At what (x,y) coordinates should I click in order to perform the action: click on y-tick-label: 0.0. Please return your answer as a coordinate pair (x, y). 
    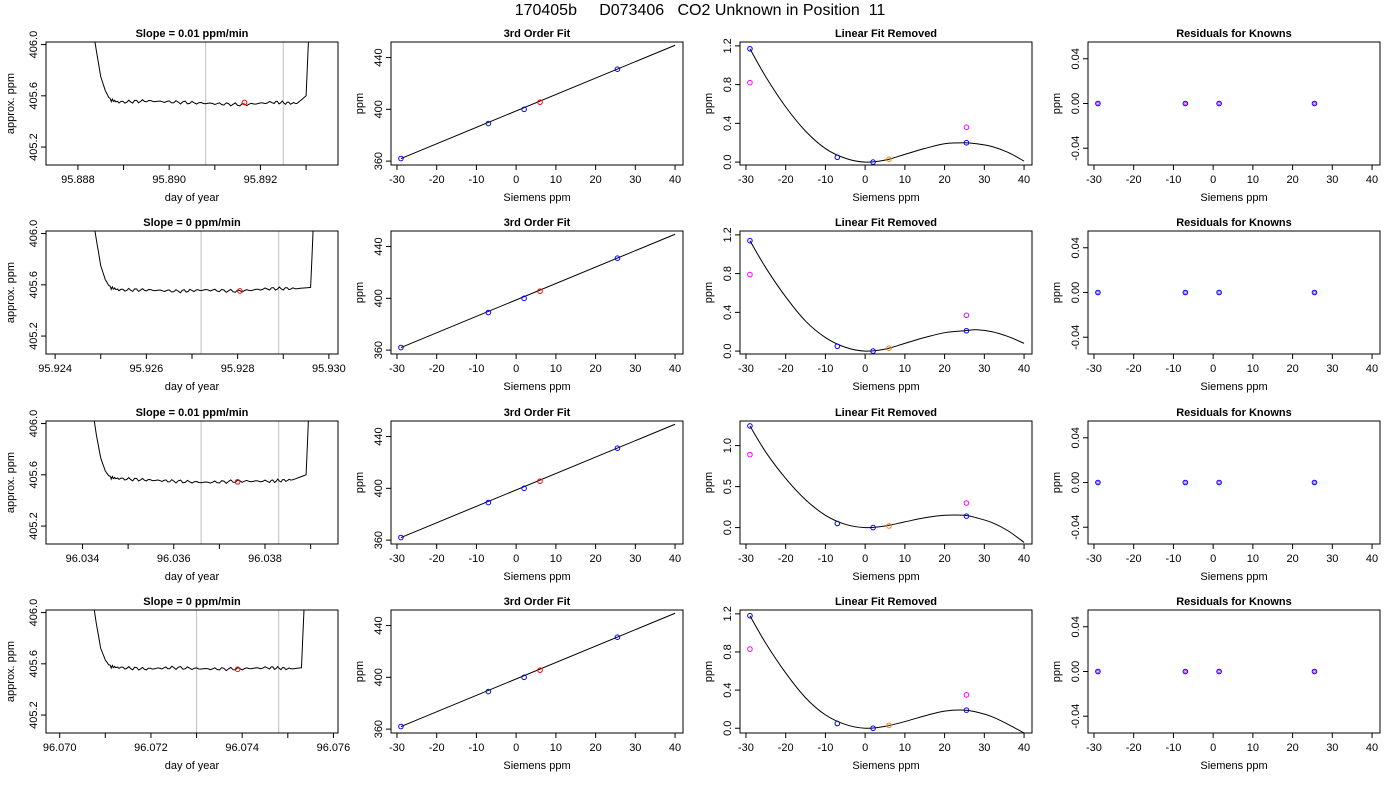
    Looking at the image, I should click on (728, 350).